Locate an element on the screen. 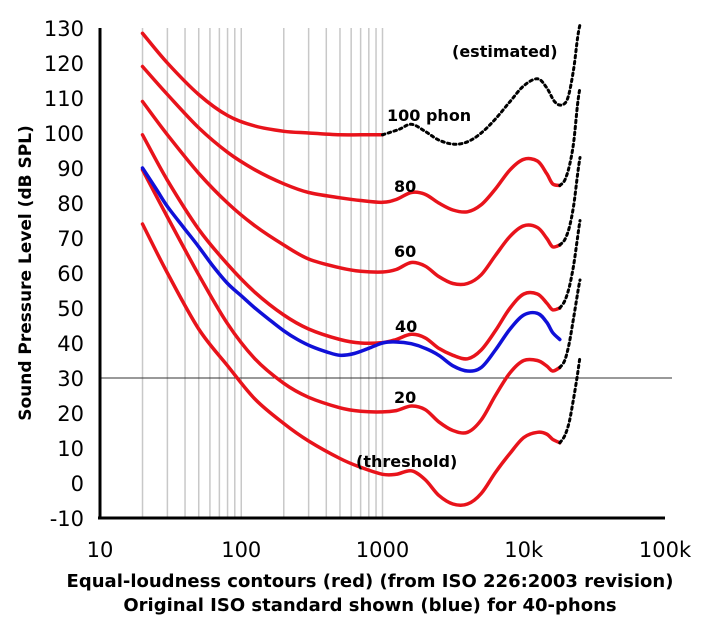 This screenshot has width=705, height=632. y-tick-label: 0 is located at coordinates (77, 484).